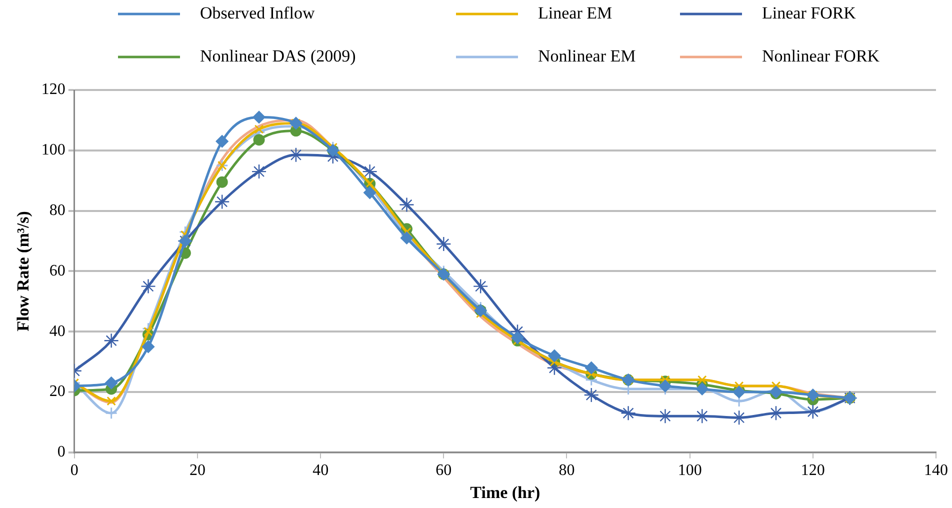 The image size is (952, 508). What do you see at coordinates (57, 271) in the screenshot?
I see `y-tick-label: 60` at bounding box center [57, 271].